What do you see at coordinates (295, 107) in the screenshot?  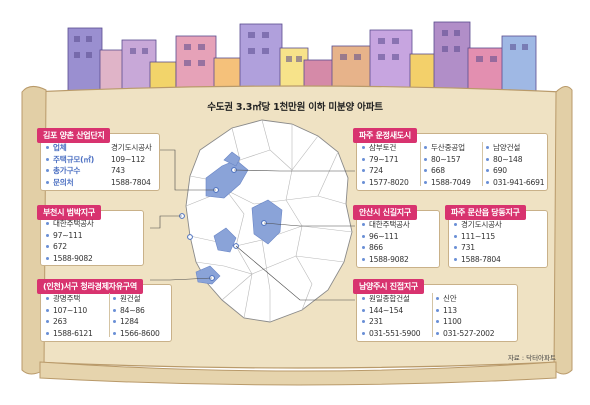 I see `page-title: 수도권 3.3㎡당 1천만원 이하 미분양 아파트` at bounding box center [295, 107].